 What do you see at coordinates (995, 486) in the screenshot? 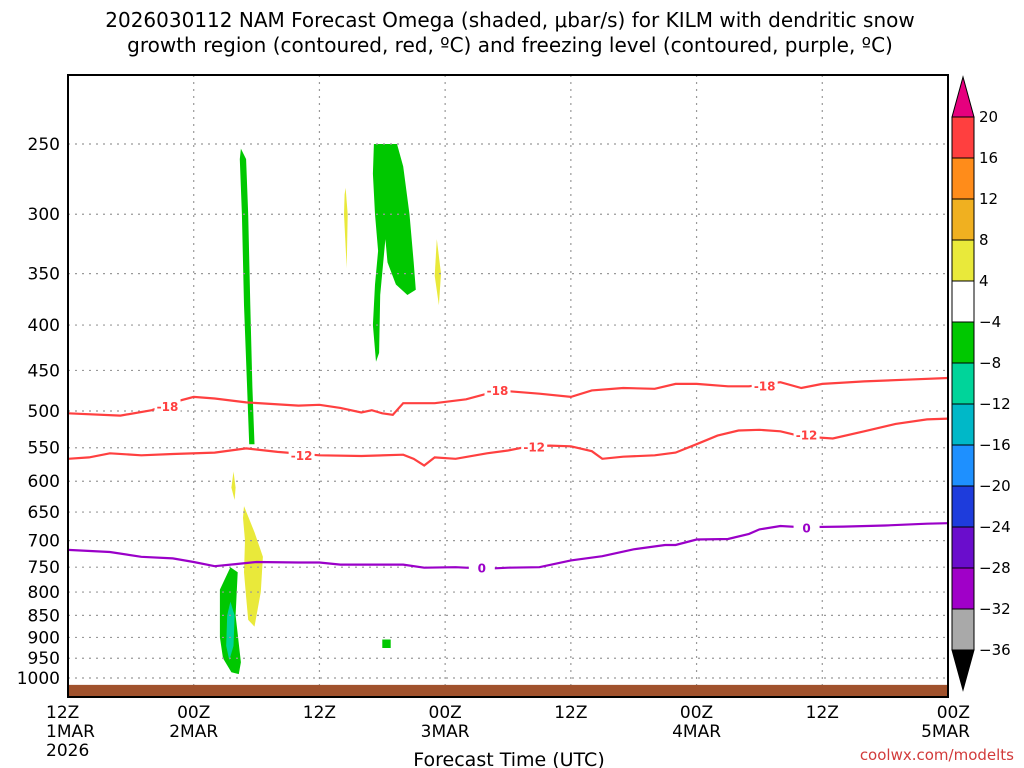
I see `colorbar-label-9: −20` at bounding box center [995, 486].